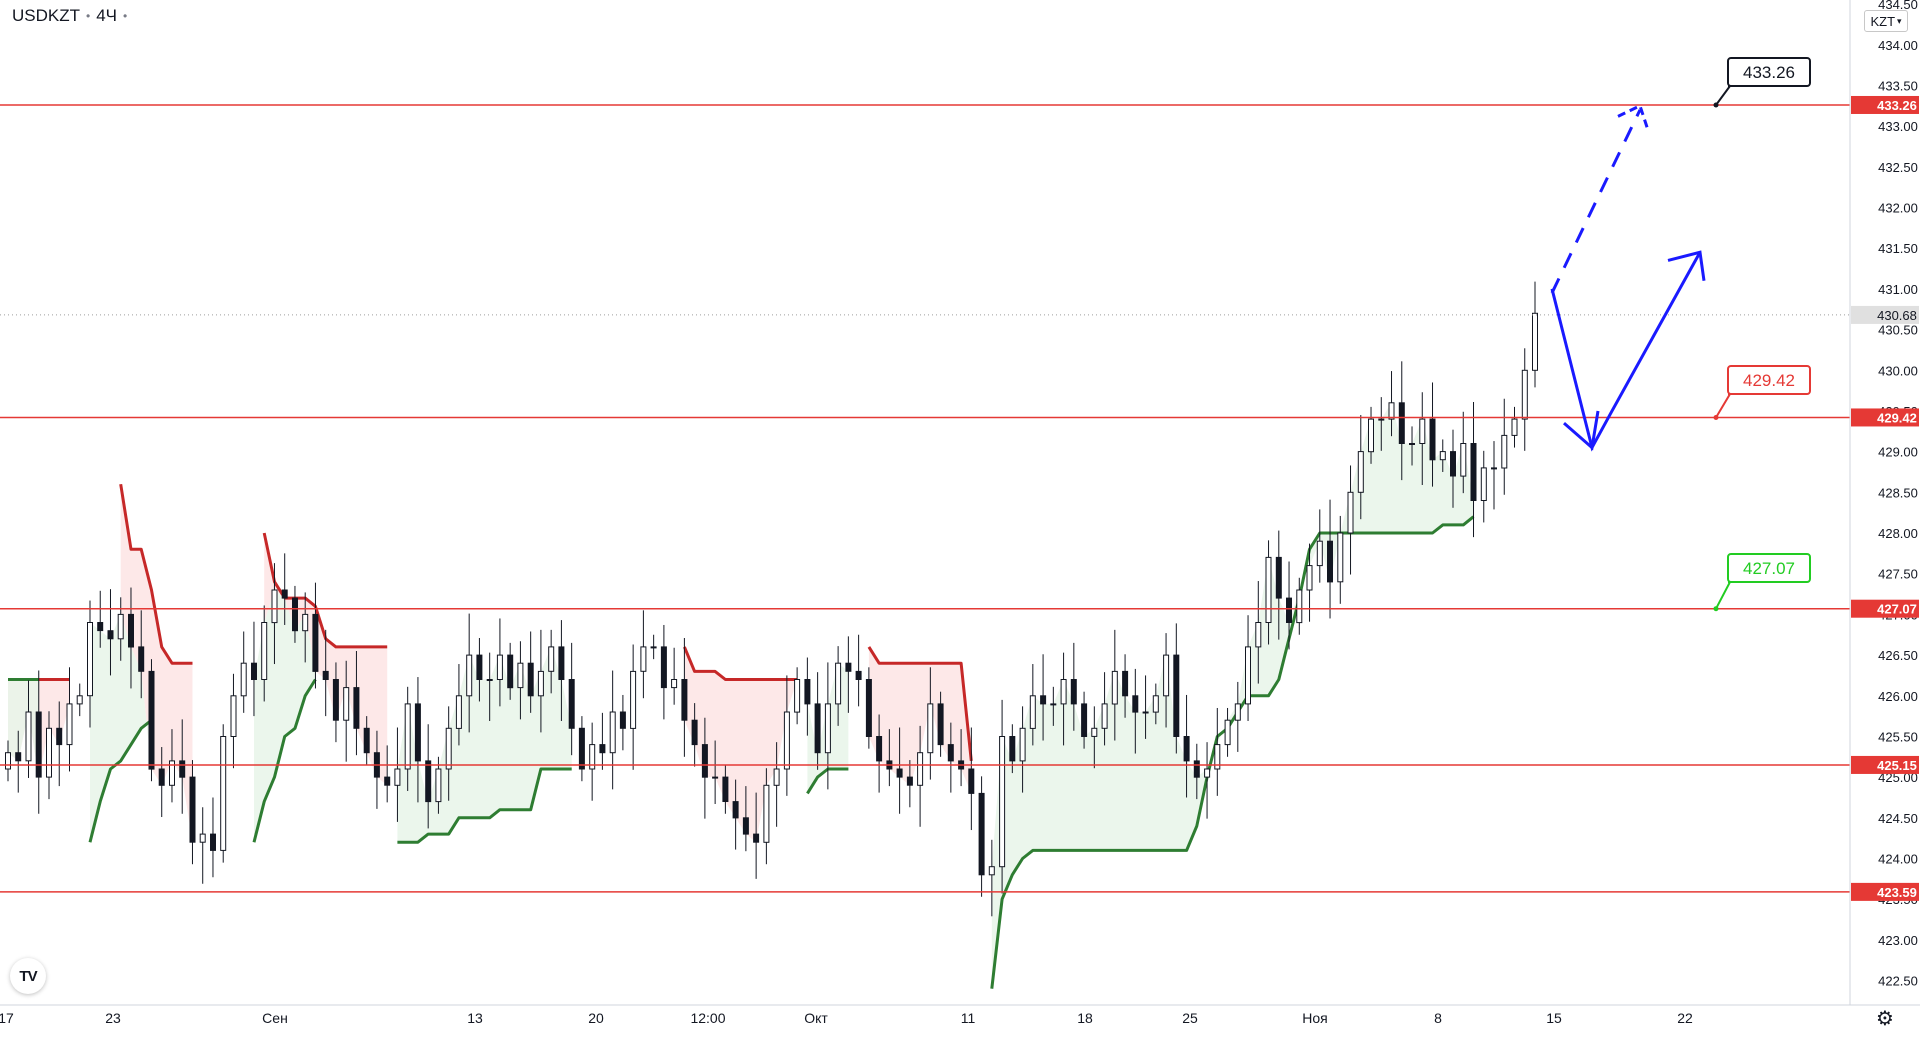  Describe the element at coordinates (1897, 765) in the screenshot. I see `badge-text: 425.15` at that location.